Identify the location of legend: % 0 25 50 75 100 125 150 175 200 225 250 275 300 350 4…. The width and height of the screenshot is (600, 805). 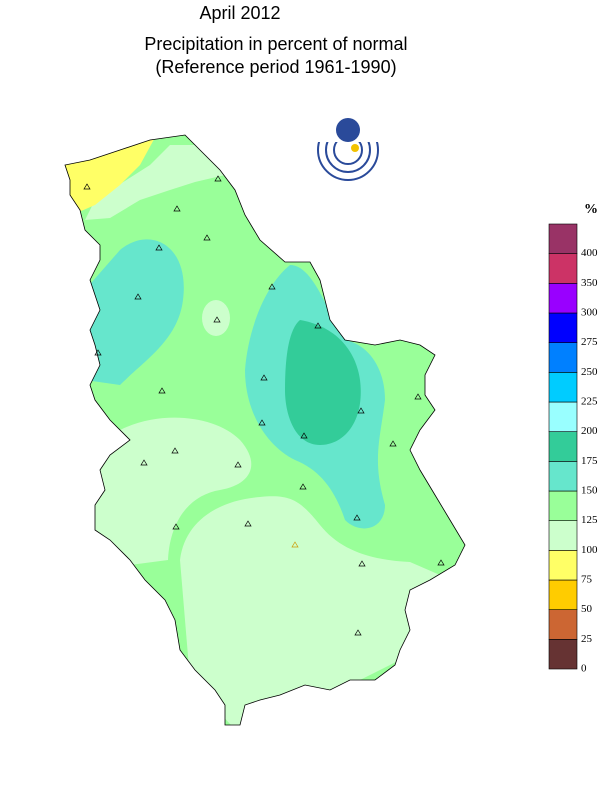
(573, 438).